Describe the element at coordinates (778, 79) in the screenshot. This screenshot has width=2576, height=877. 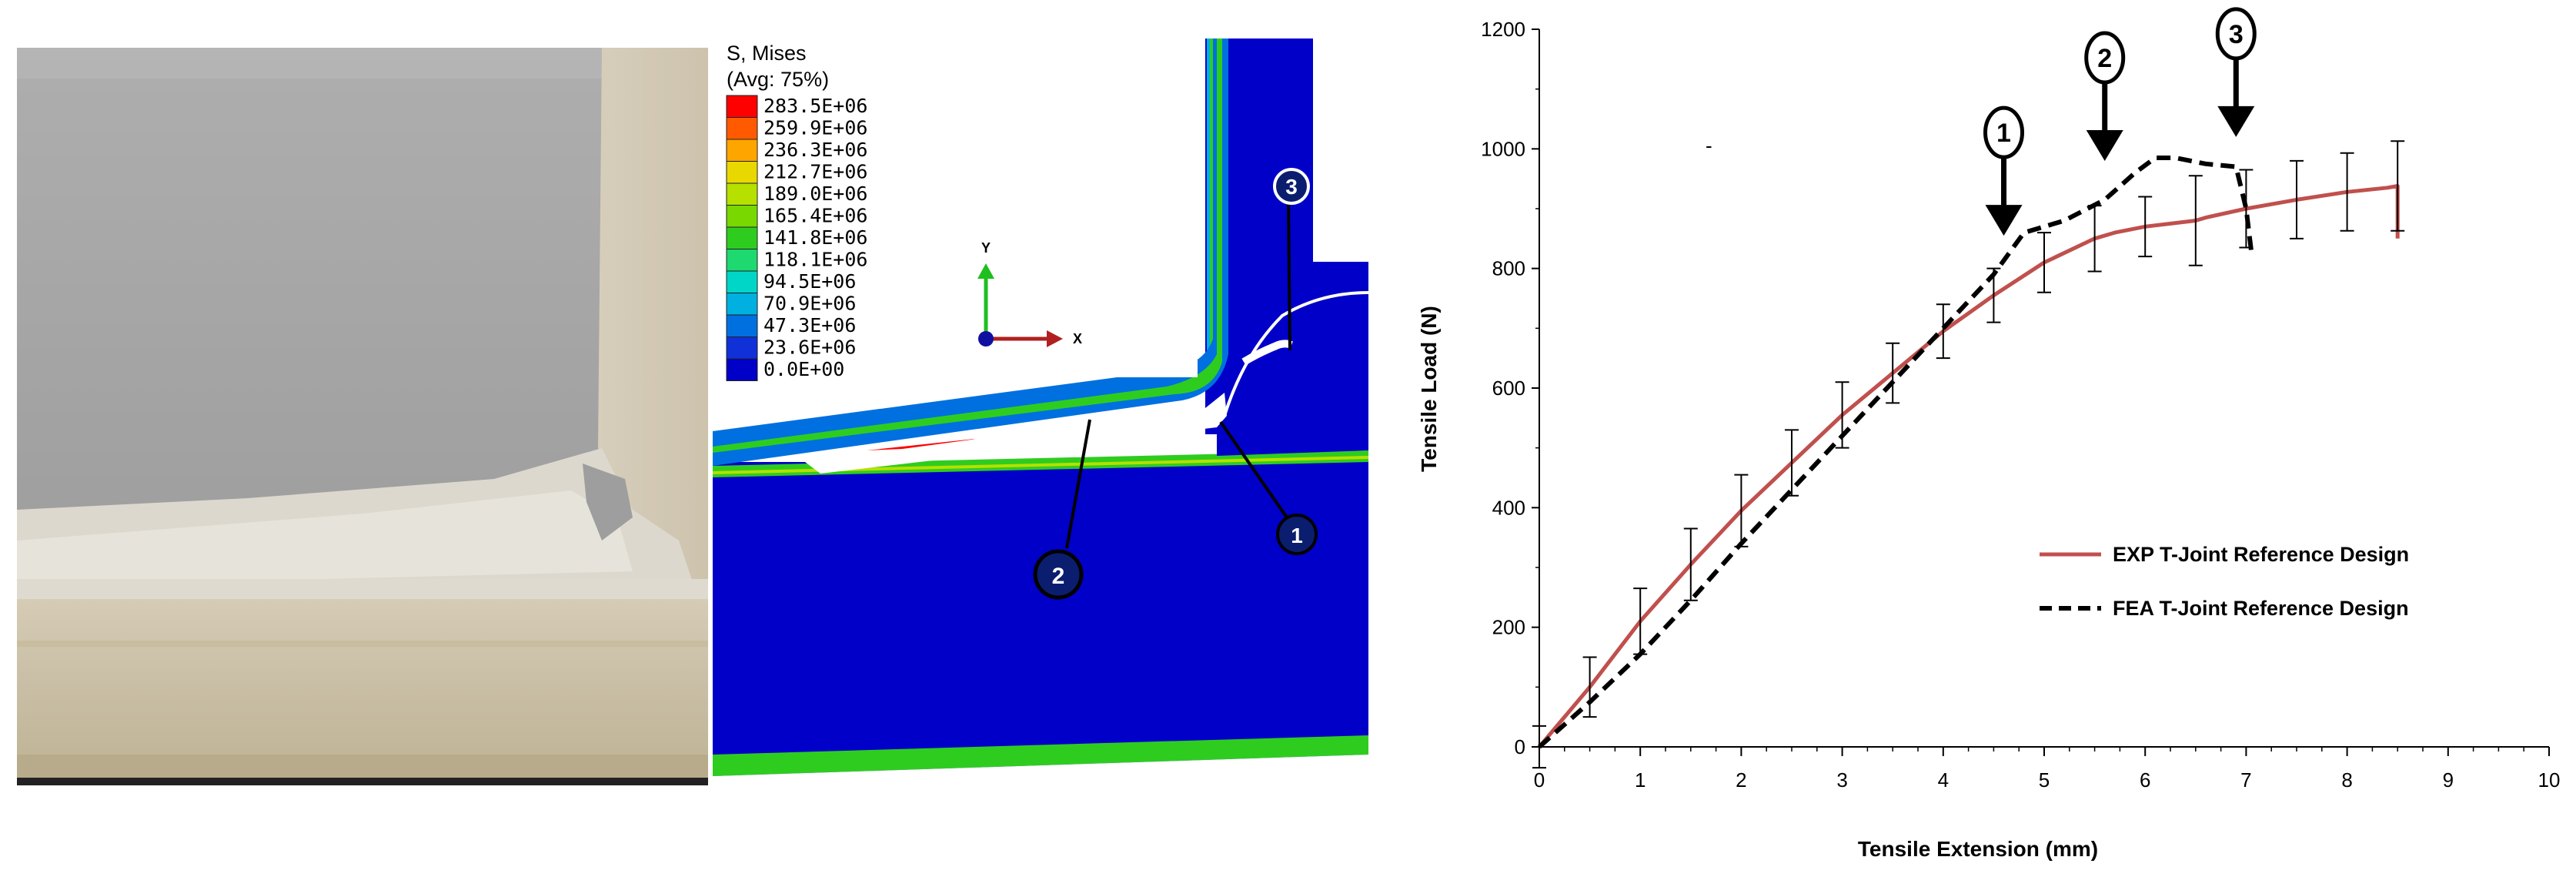
I see `legend-subtitle: (Avg: 75%)` at that location.